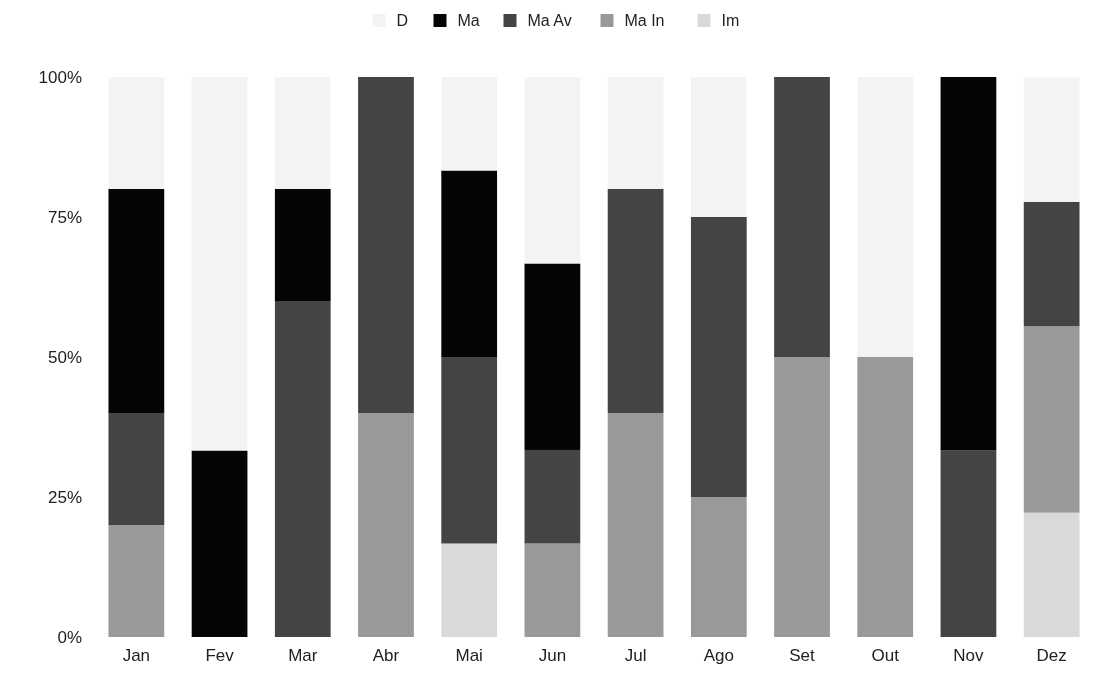 This screenshot has width=1100, height=675. Describe the element at coordinates (644, 20) in the screenshot. I see `legend-label: Ma In` at that location.